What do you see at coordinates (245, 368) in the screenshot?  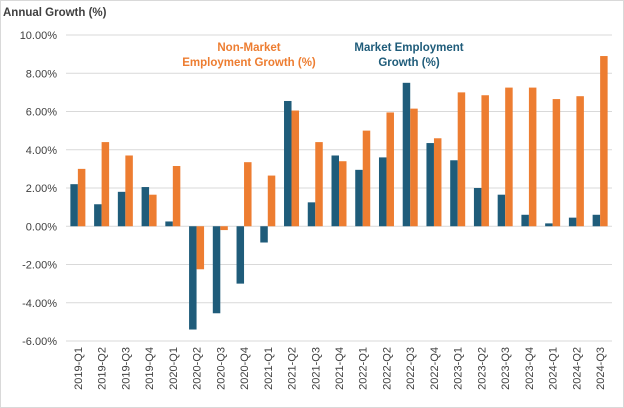 I see `x-tick-label: 2020-Q4` at bounding box center [245, 368].